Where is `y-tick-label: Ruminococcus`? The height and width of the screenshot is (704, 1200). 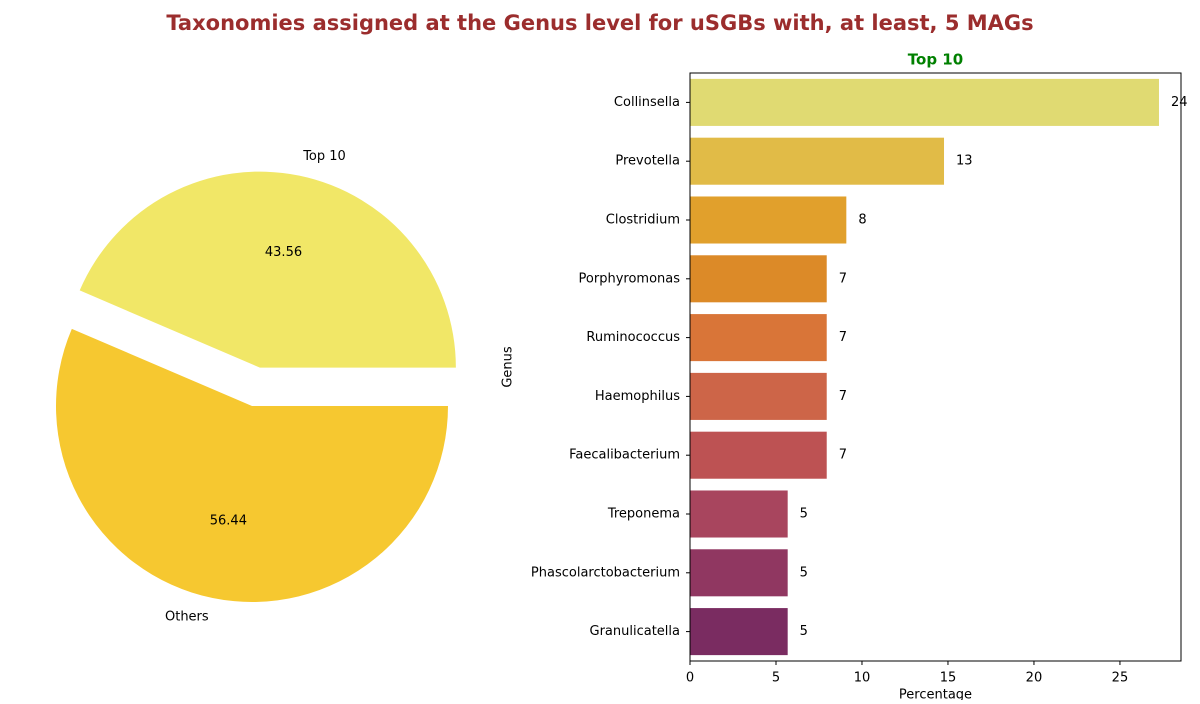 y-tick-label: Ruminococcus is located at coordinates (633, 337).